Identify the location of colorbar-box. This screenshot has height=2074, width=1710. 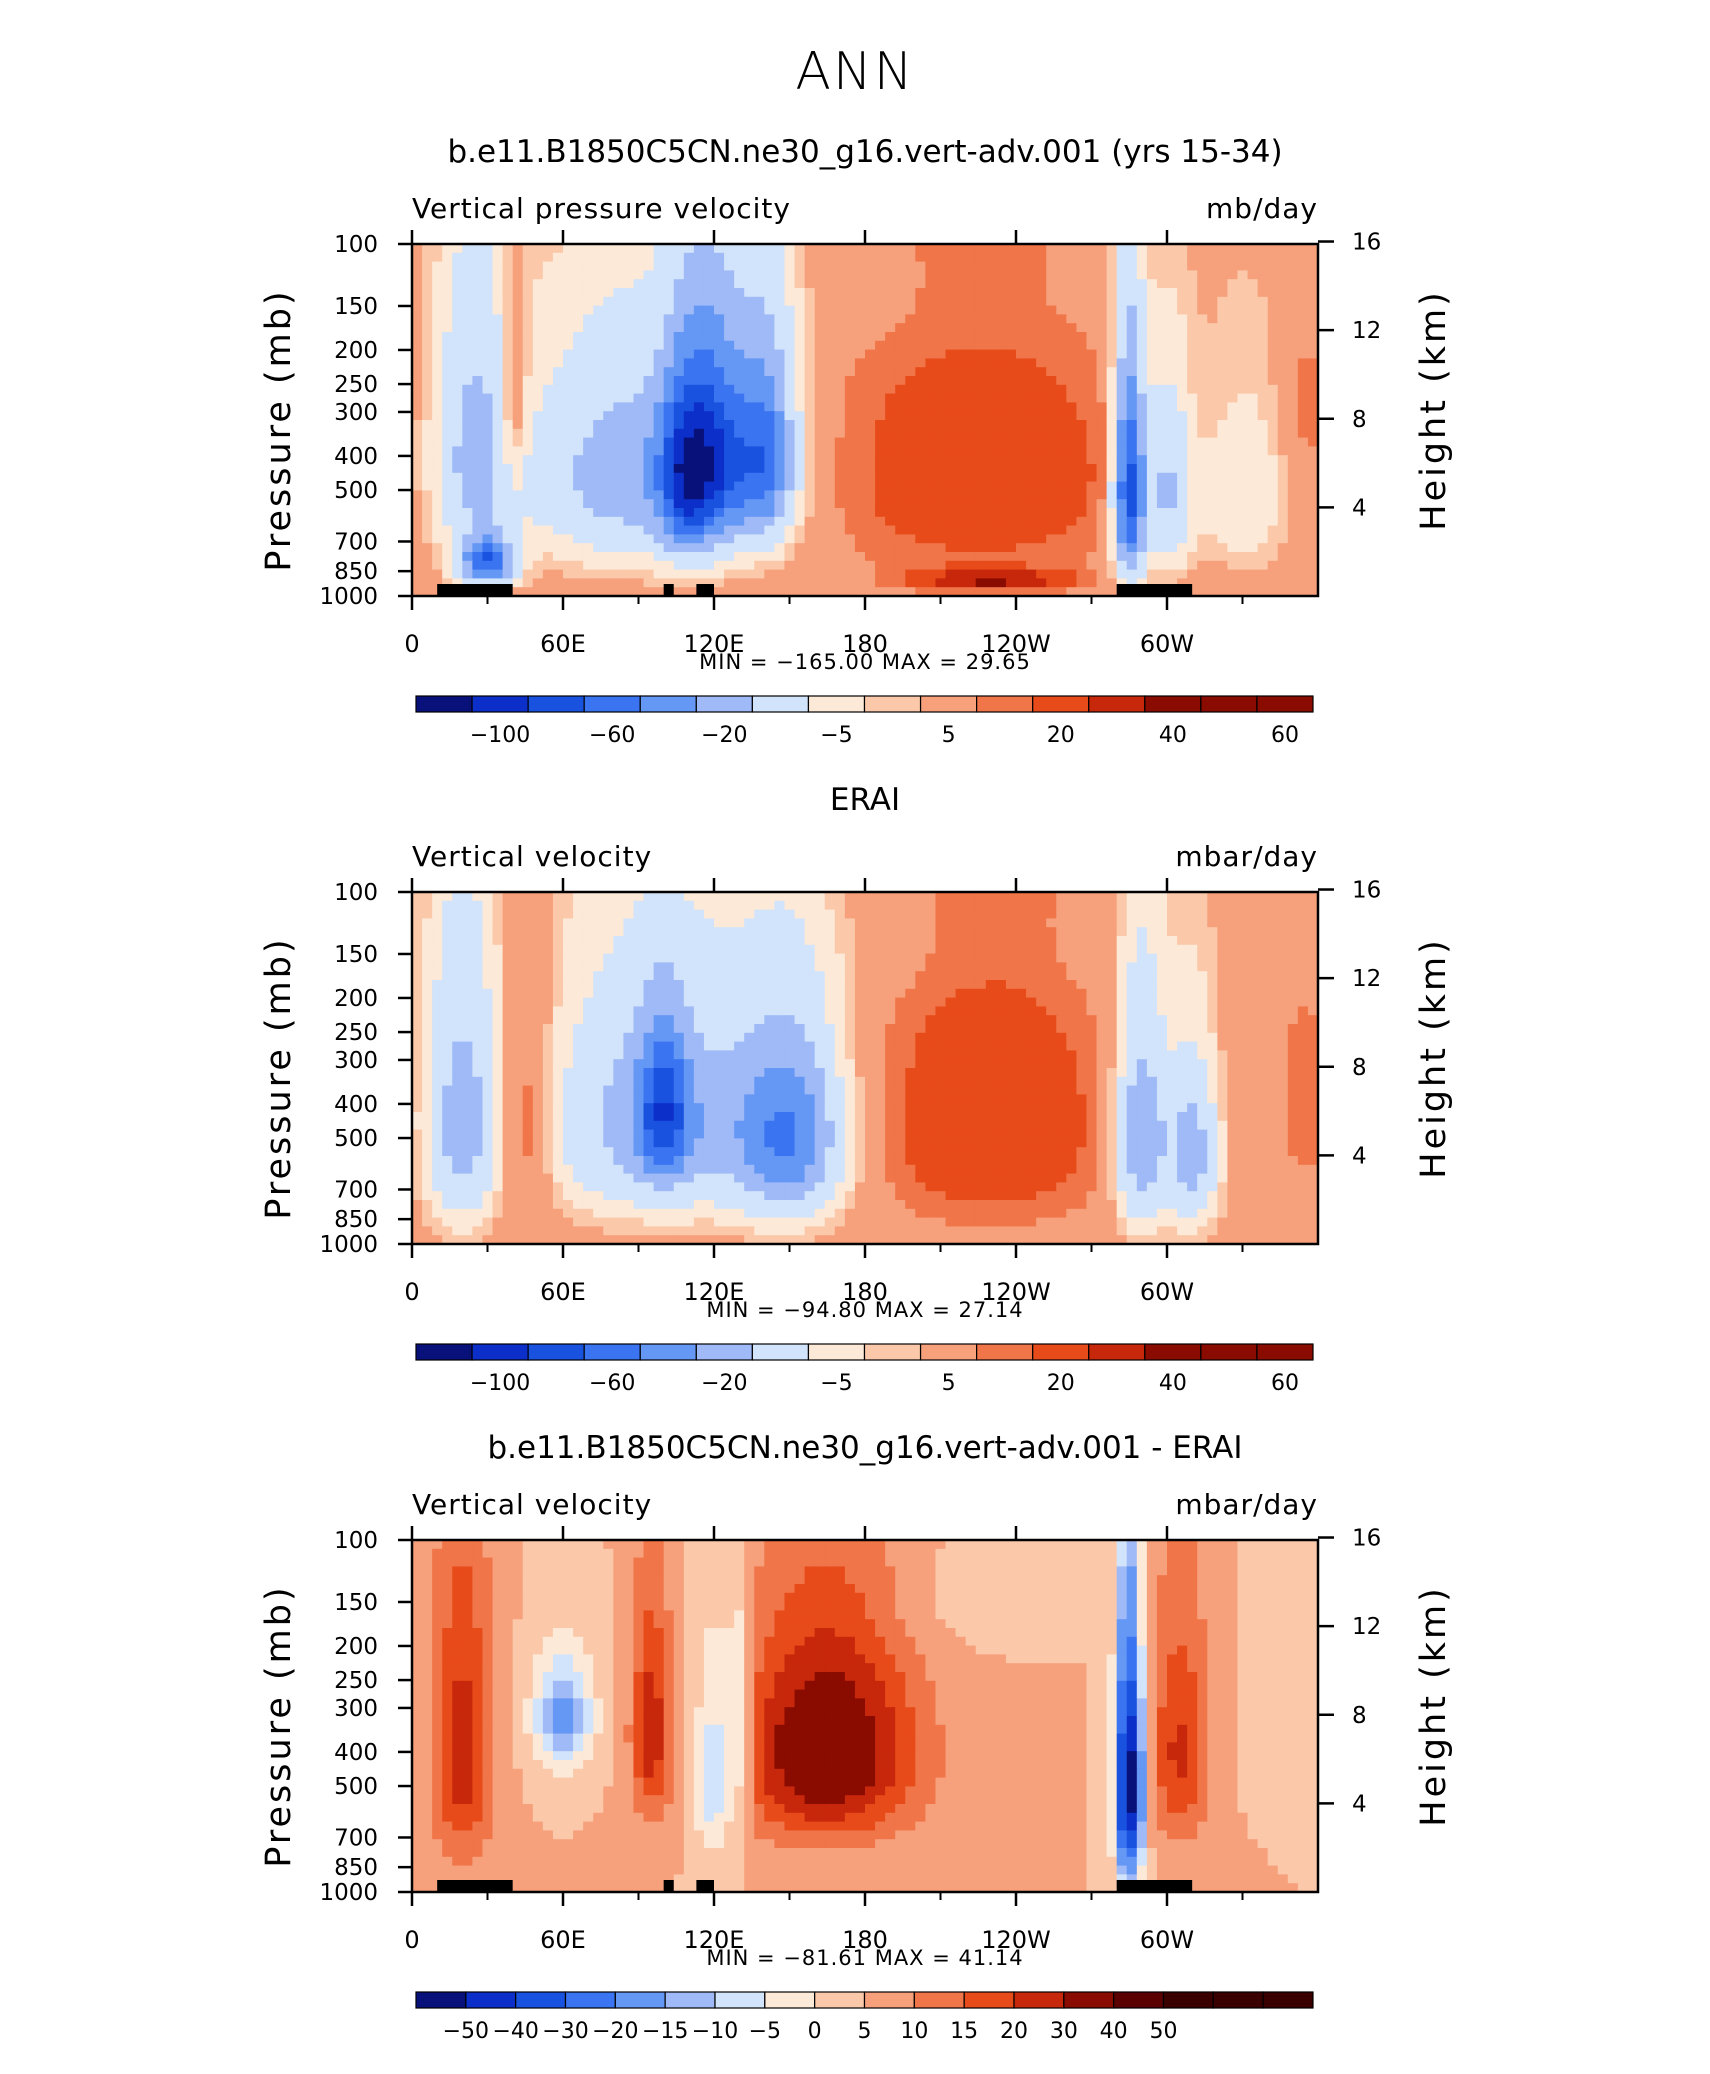
(1229, 704).